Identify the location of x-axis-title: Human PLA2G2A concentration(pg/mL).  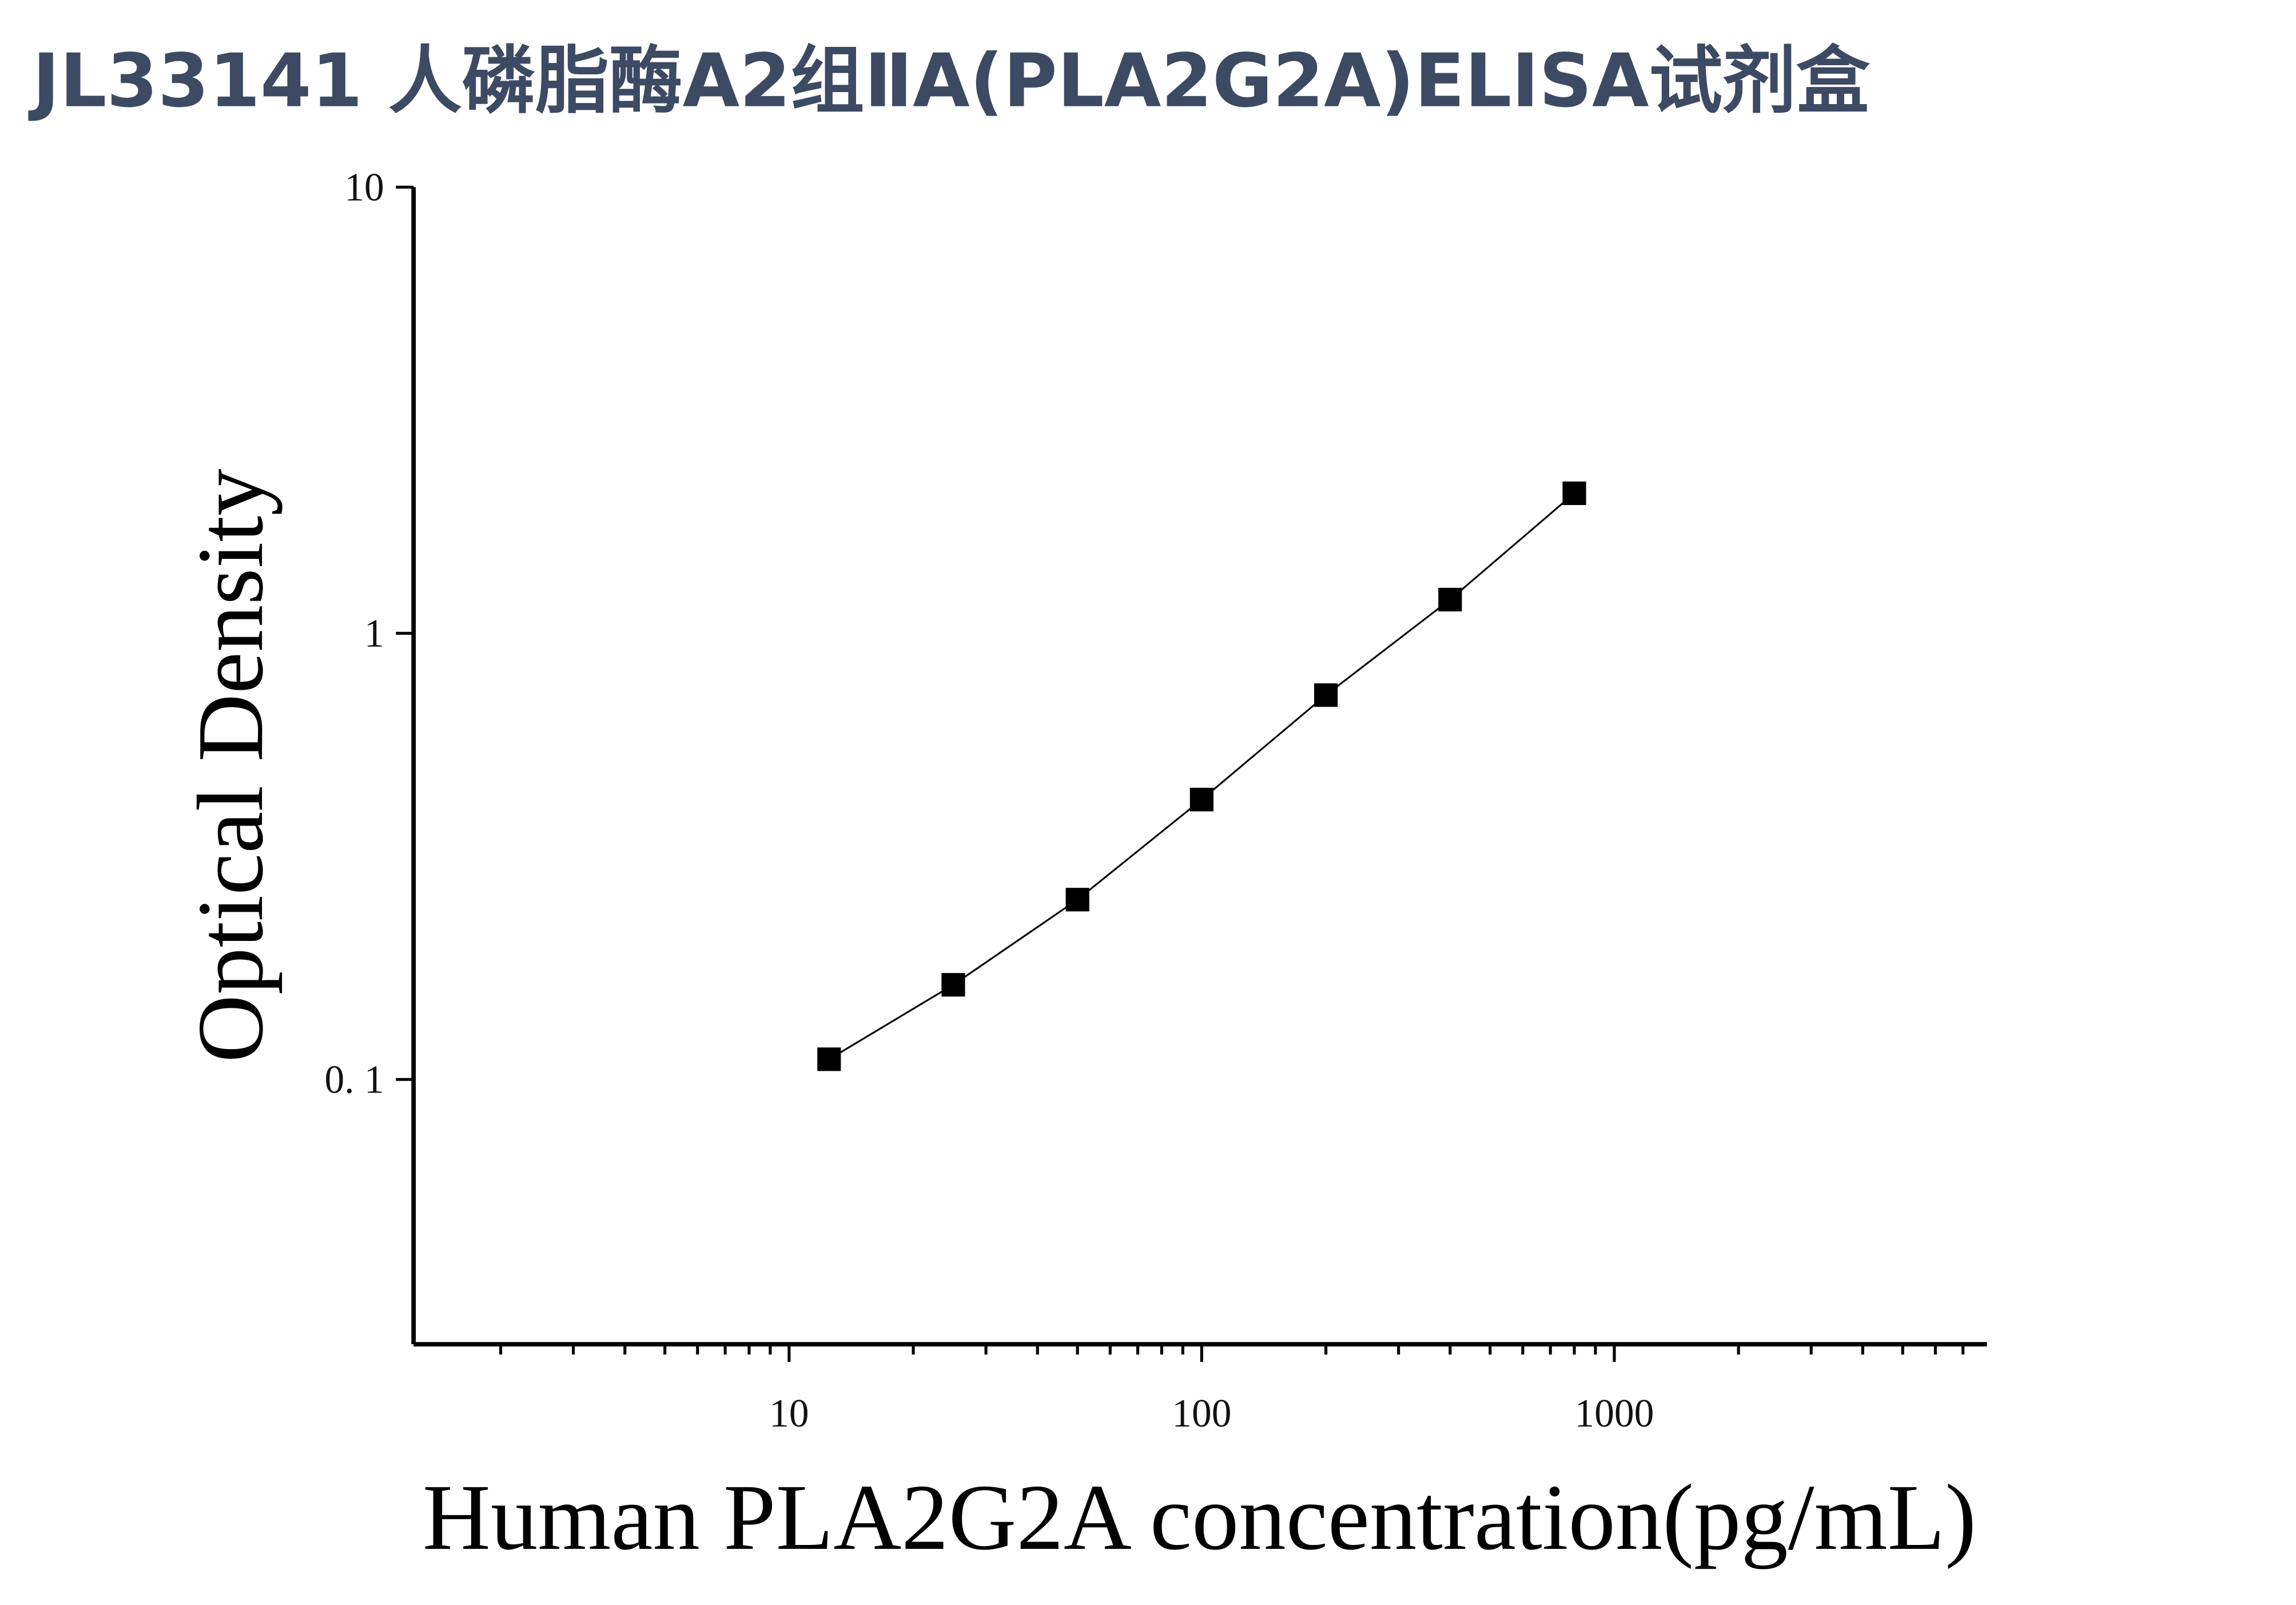
(1199, 1517).